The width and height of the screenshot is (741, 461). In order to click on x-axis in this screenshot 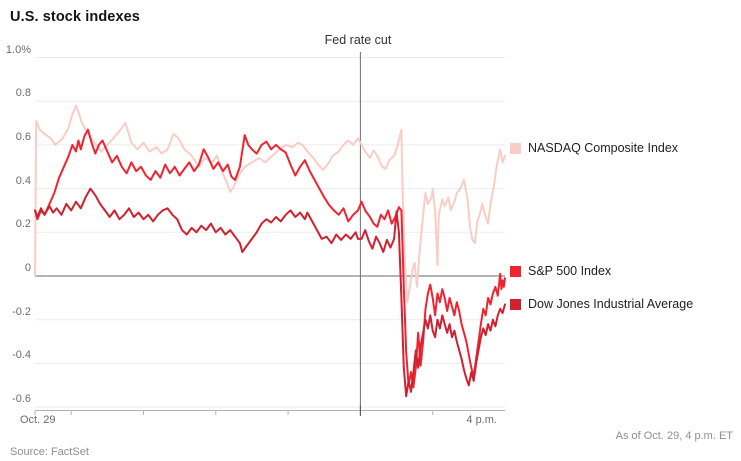, I will do `click(269, 410)`.